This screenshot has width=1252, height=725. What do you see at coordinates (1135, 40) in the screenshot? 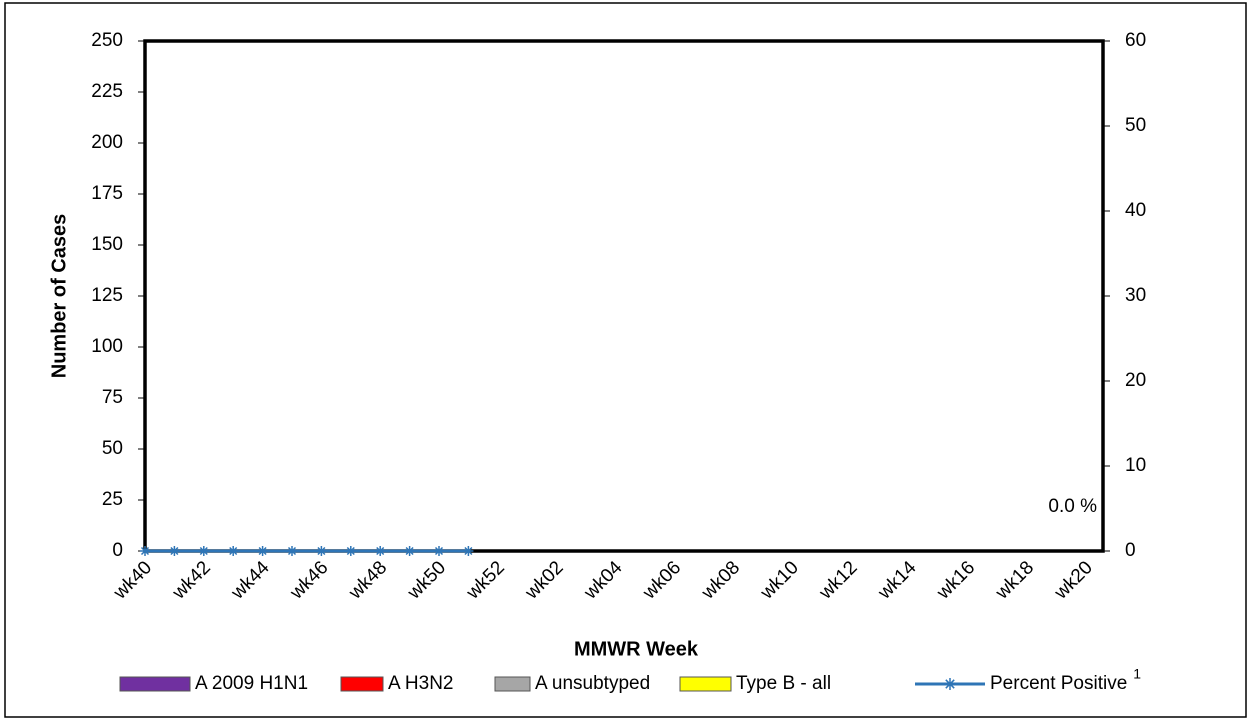
I see `y2-tick-label: 60` at bounding box center [1135, 40].